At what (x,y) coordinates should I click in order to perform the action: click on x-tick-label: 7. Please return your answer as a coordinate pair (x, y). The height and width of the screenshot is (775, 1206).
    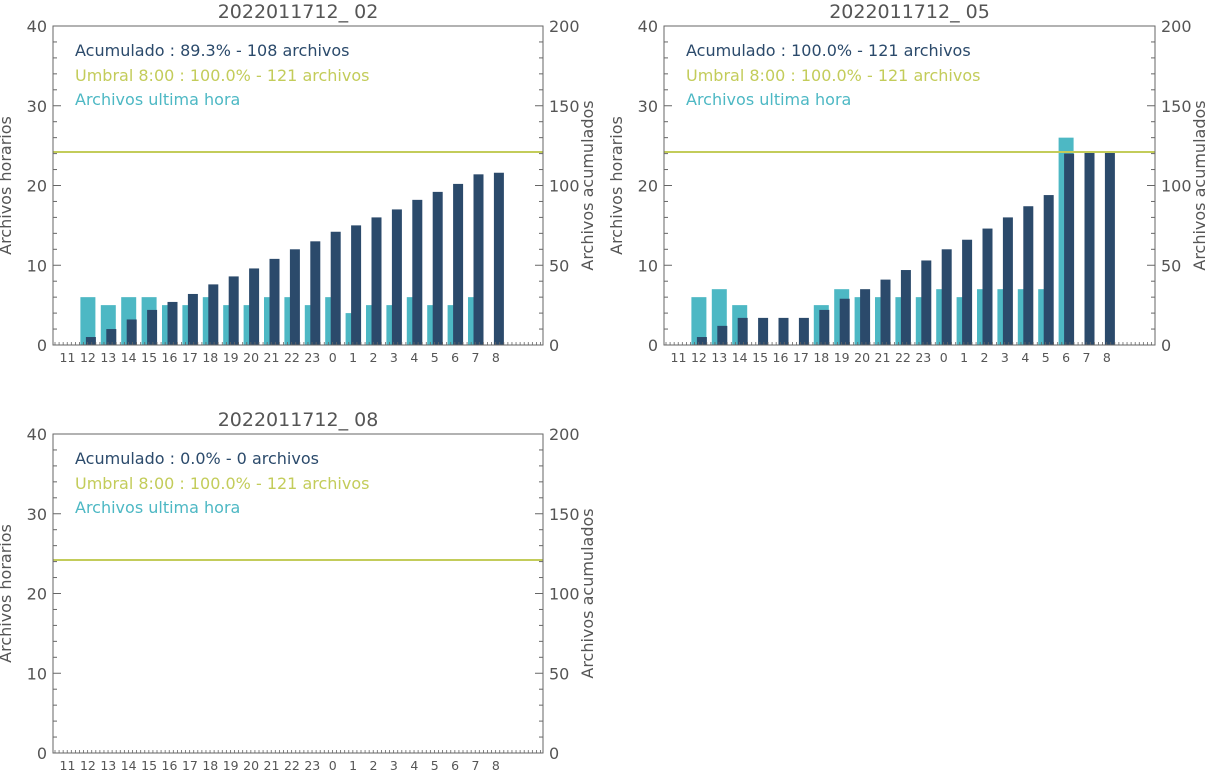
    Looking at the image, I should click on (1087, 357).